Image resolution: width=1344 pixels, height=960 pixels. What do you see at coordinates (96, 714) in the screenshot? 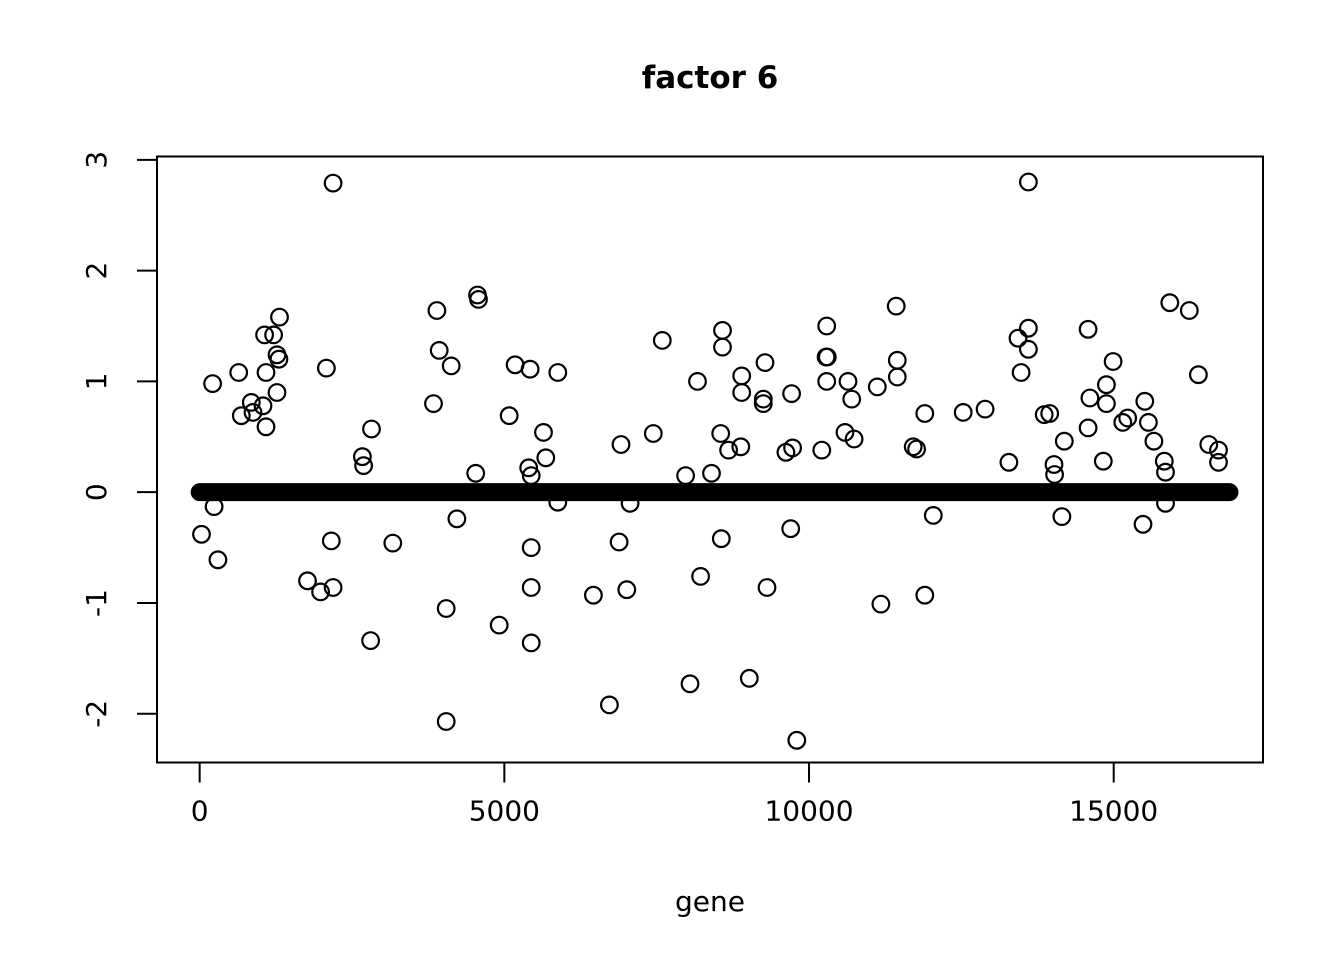
I see `y-tick-label: -2` at bounding box center [96, 714].